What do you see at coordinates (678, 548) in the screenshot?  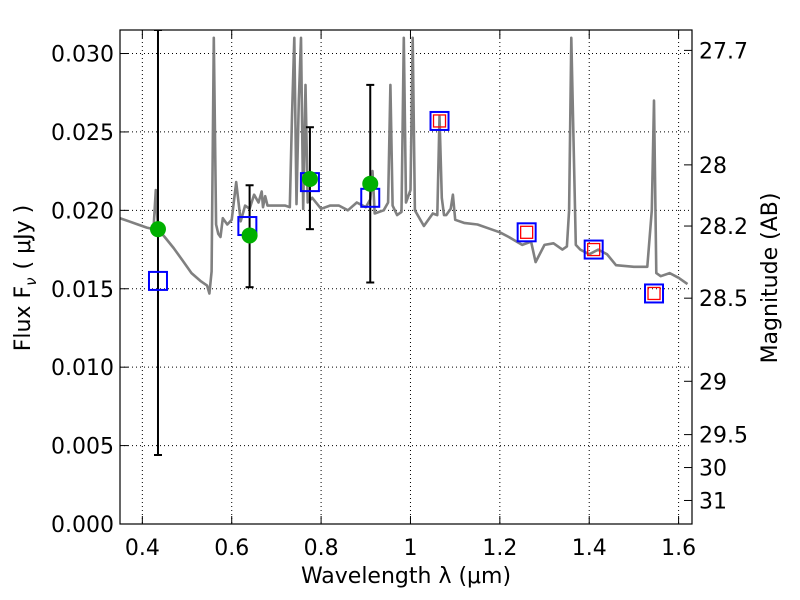 I see `x-tick-label: 1.6` at bounding box center [678, 548].